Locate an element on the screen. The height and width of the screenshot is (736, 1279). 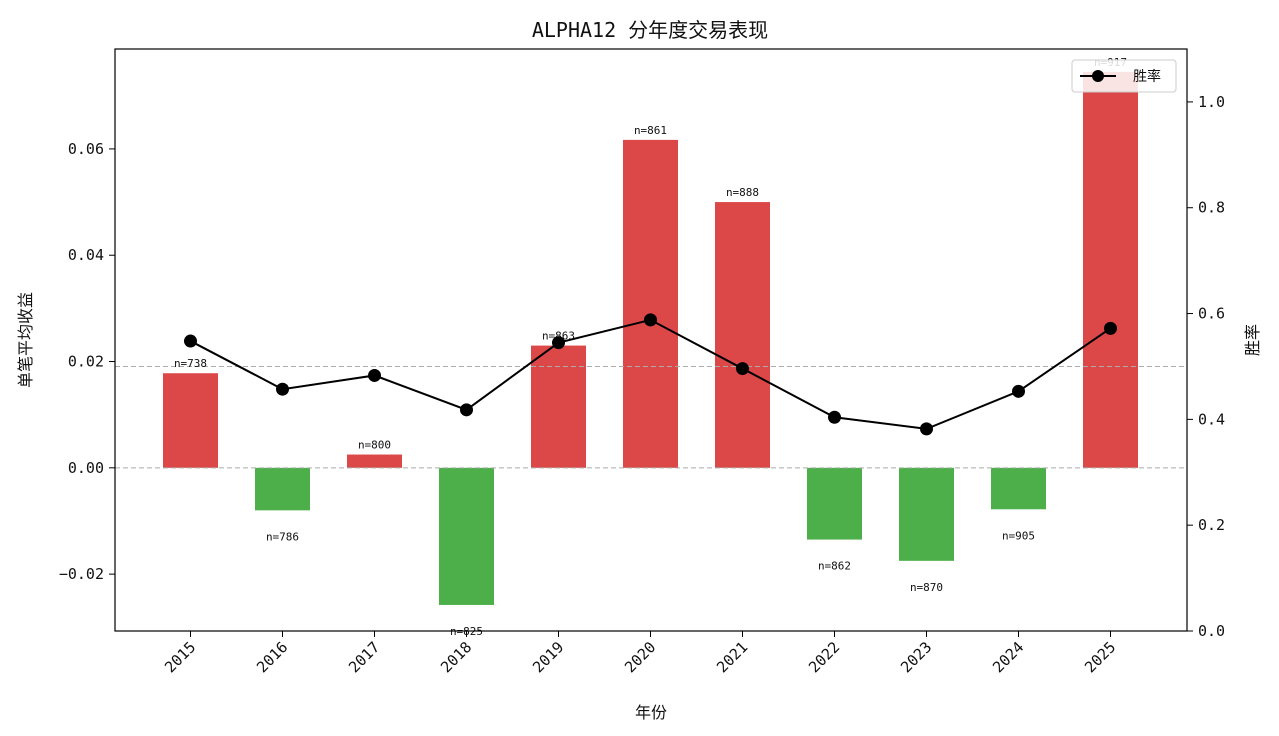
x-tick-label-2021: 2021 is located at coordinates (732, 657).